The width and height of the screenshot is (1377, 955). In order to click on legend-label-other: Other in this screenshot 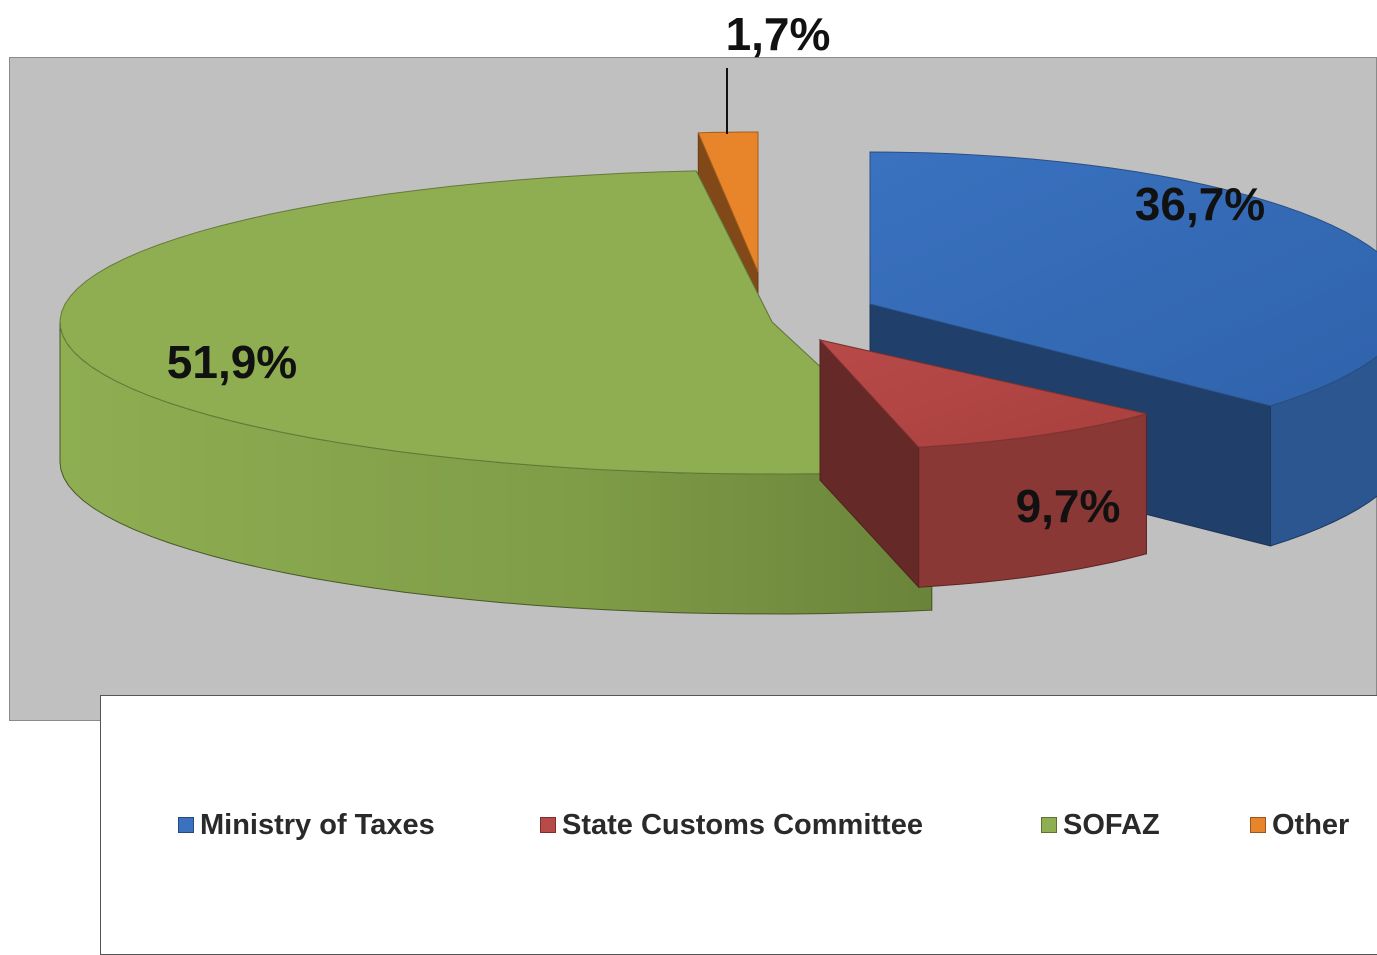, I will do `click(1310, 825)`.